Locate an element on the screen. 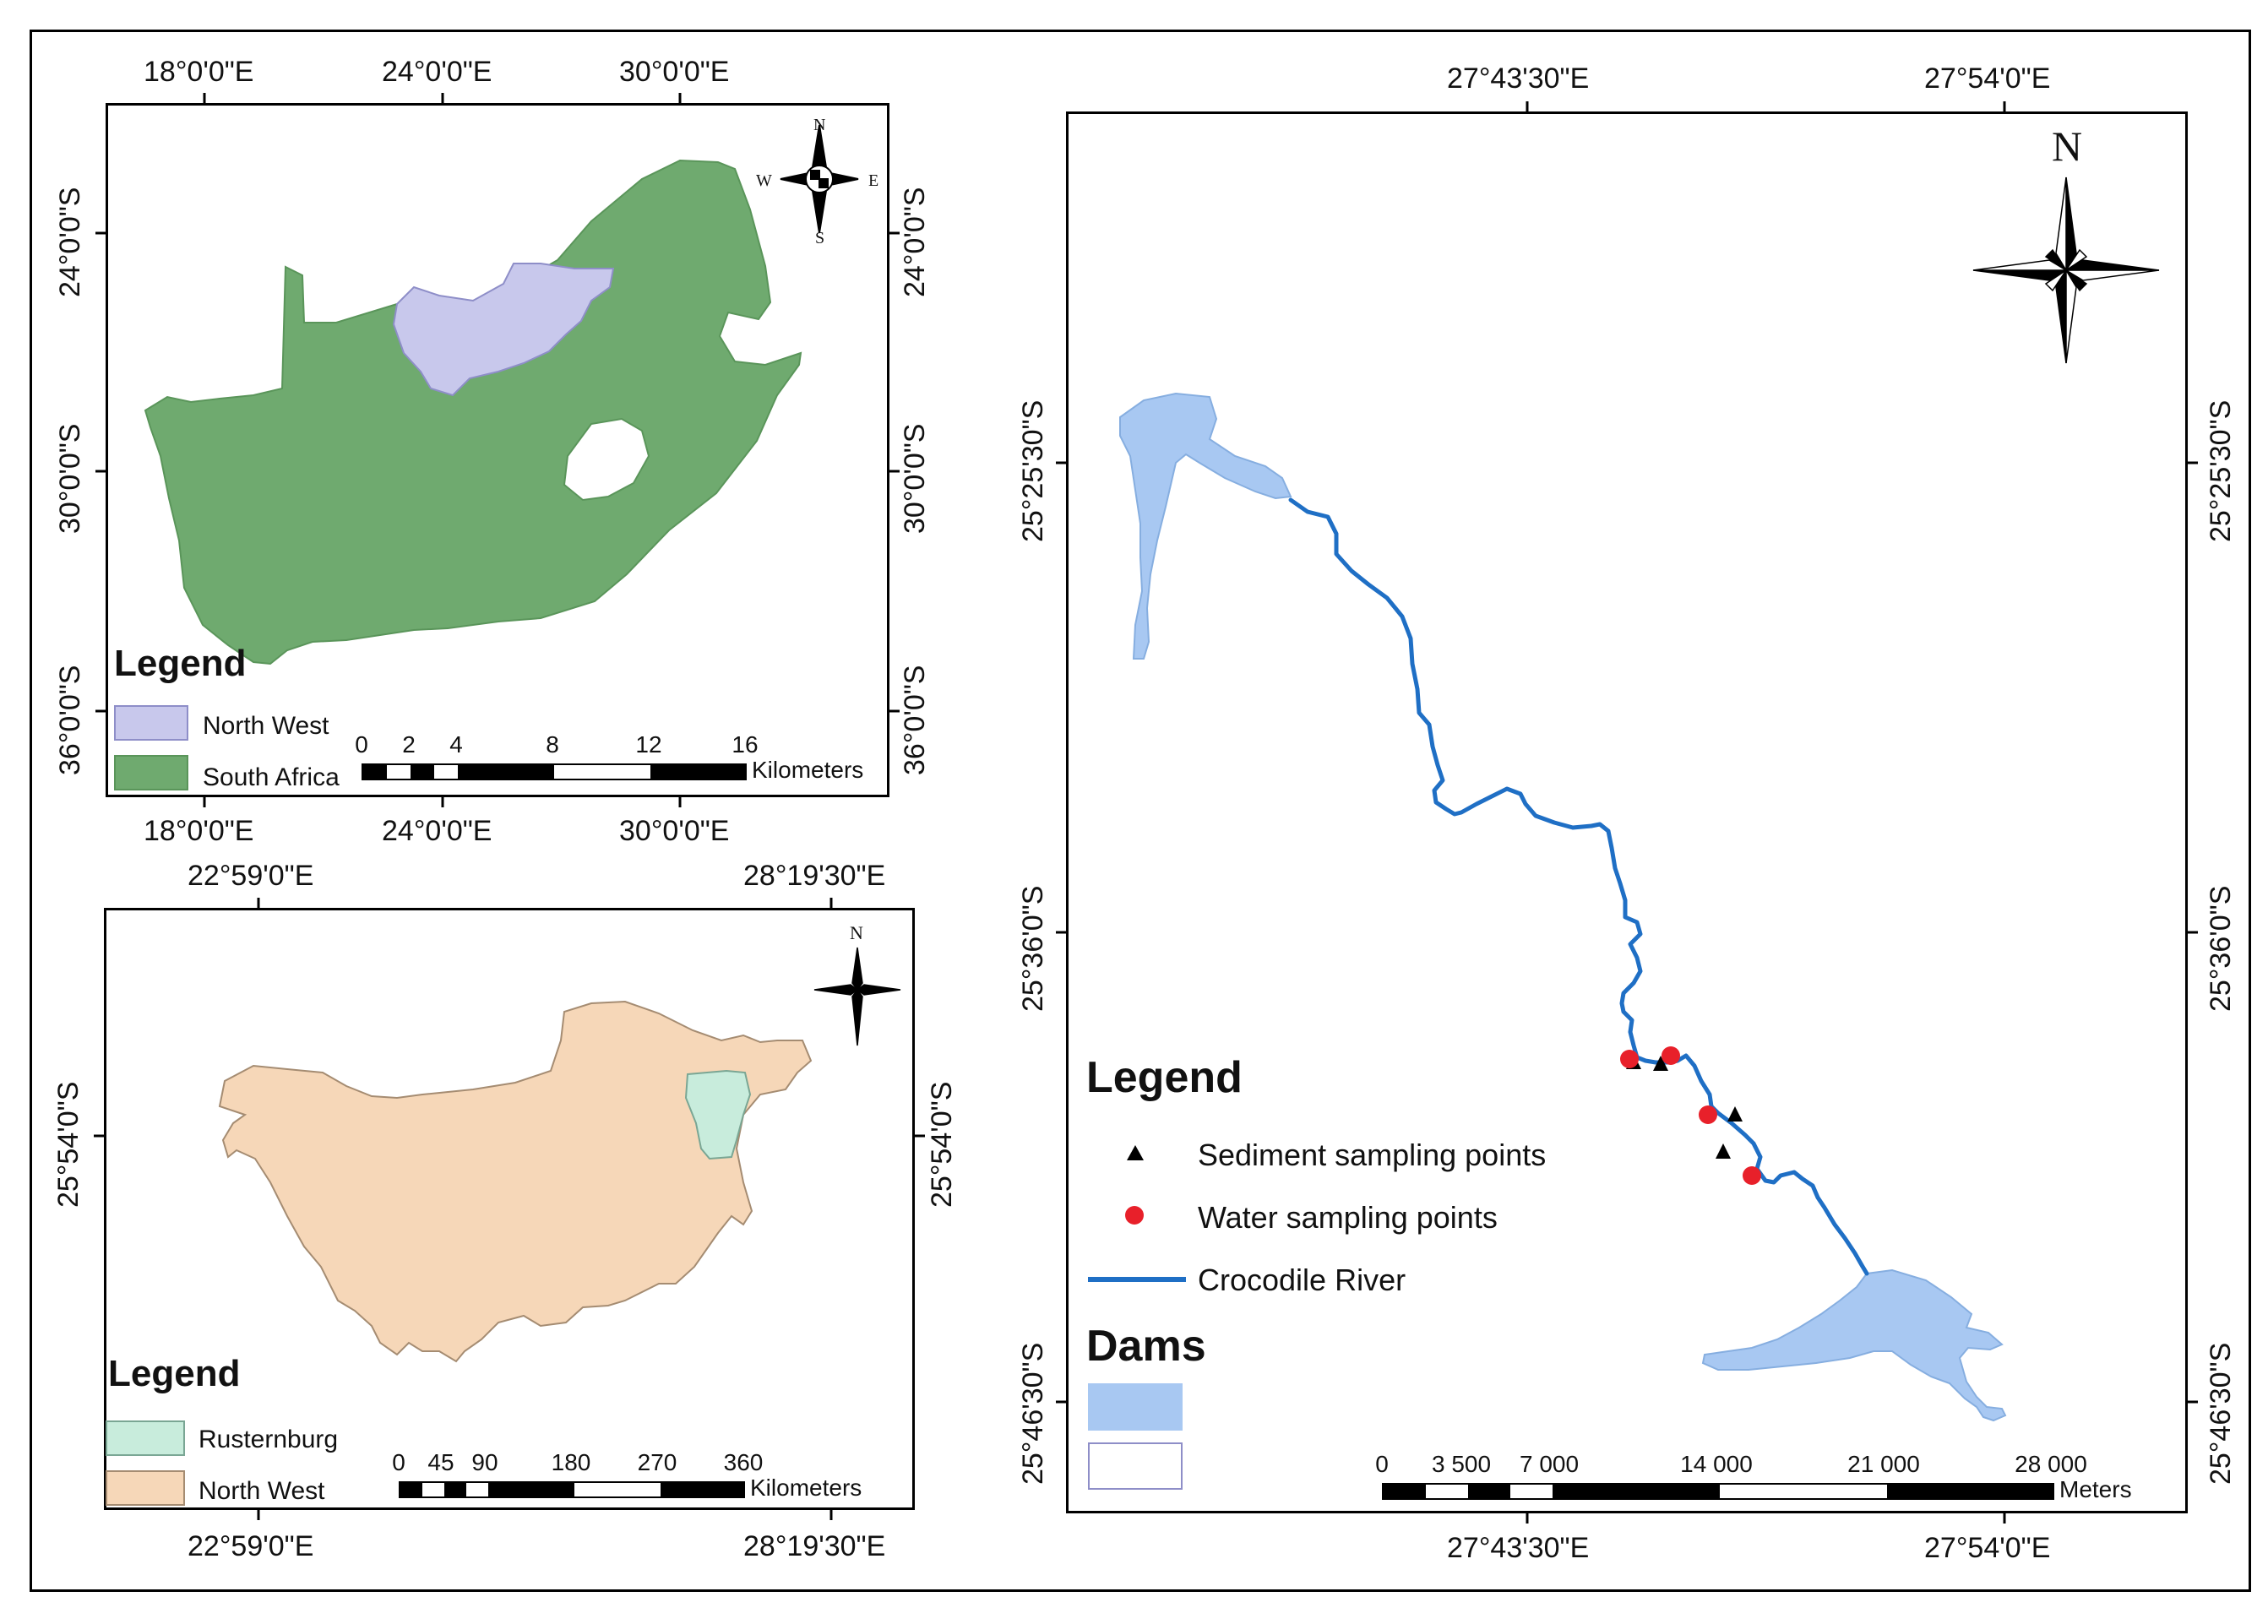 This screenshot has height=1624, width=2268. sa-compass-s: S is located at coordinates (820, 238).